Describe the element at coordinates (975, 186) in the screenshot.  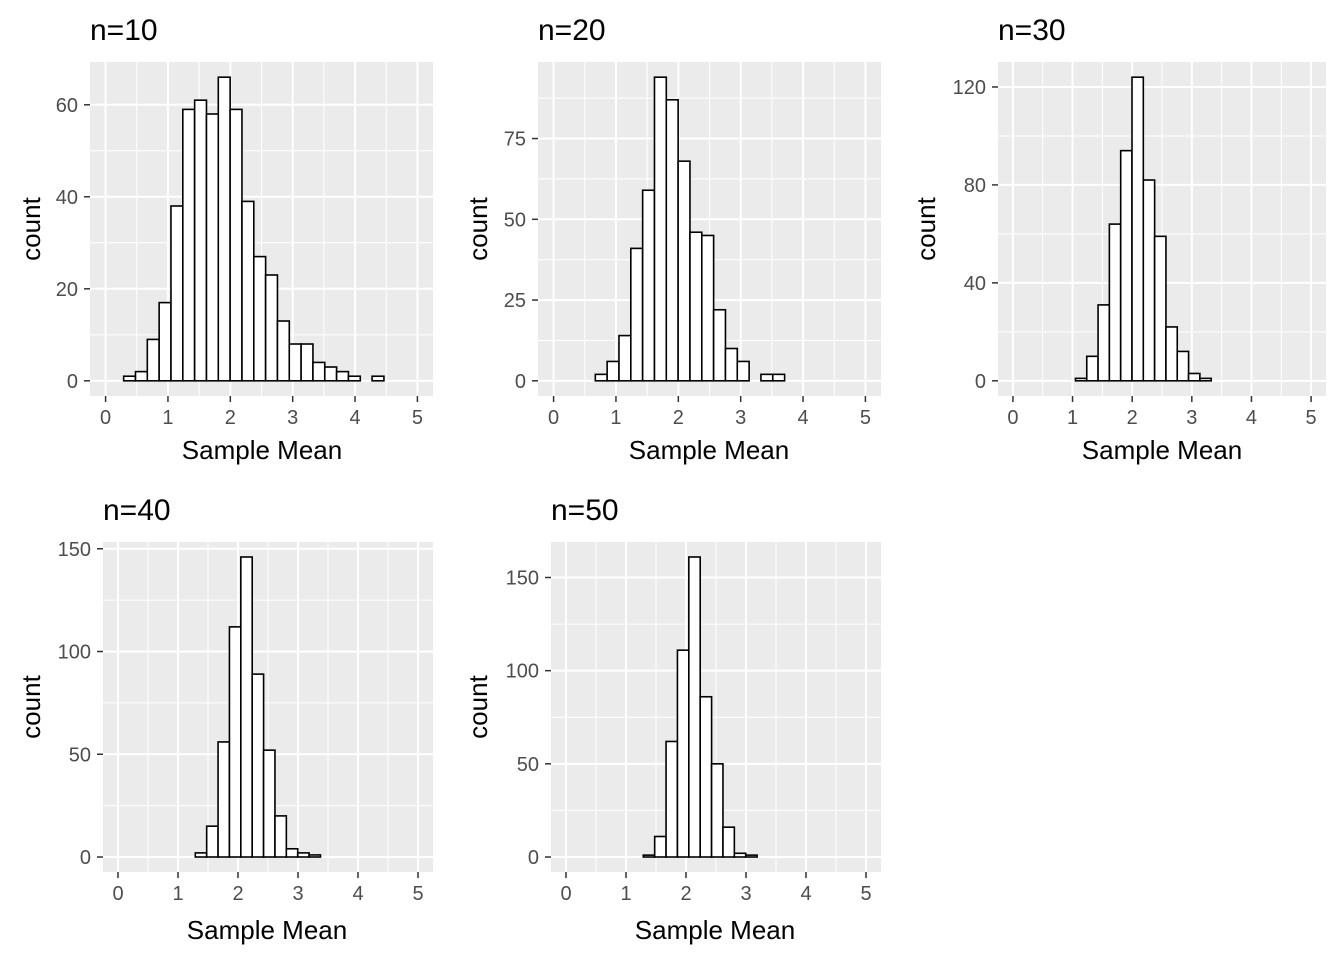
I see `y-tick-label: 80` at that location.